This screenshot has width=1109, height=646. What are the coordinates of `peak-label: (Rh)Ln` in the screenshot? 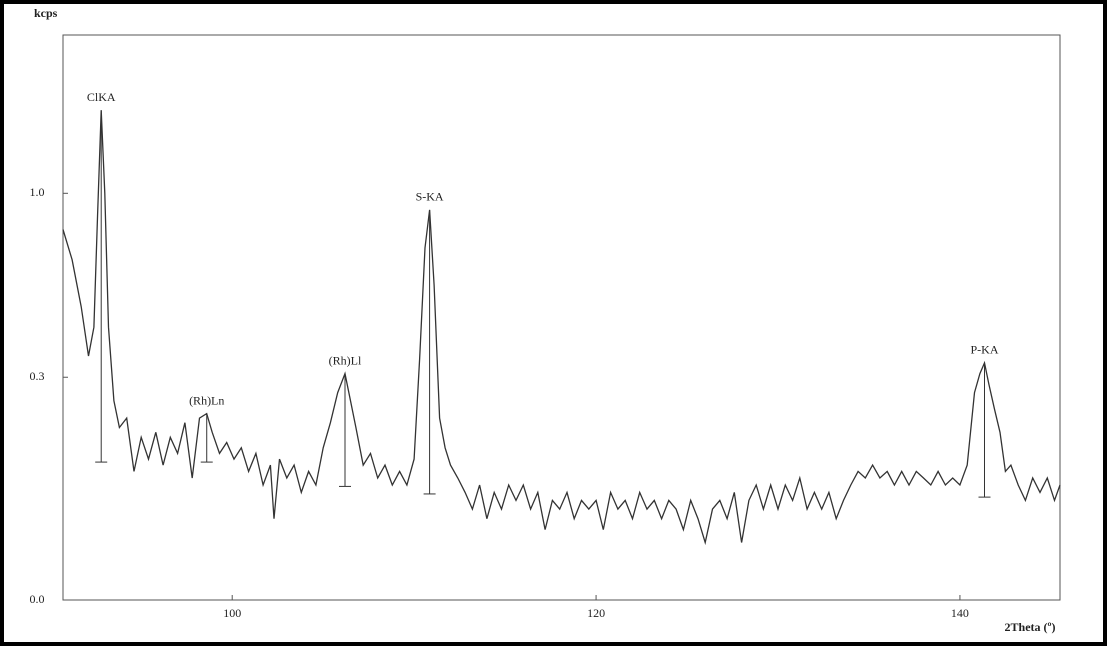 It's located at (206, 400).